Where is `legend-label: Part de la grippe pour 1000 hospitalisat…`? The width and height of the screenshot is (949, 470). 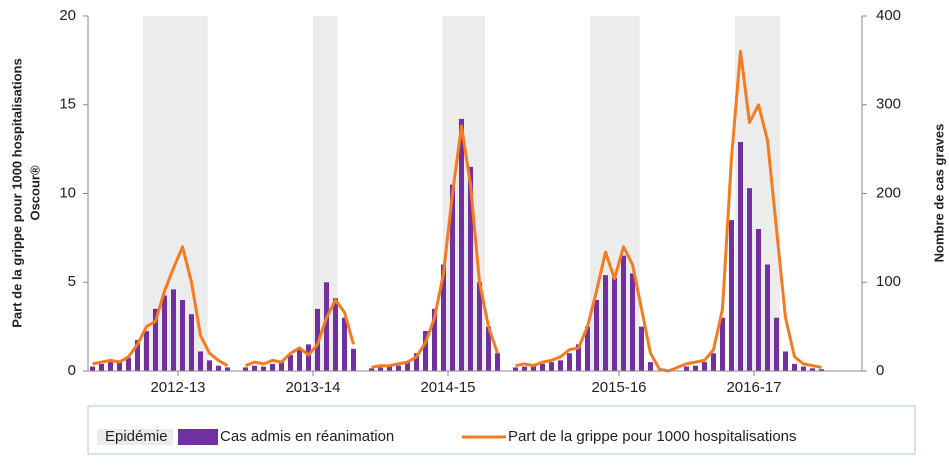
legend-label: Part de la grippe pour 1000 hospitalisat… is located at coordinates (652, 436).